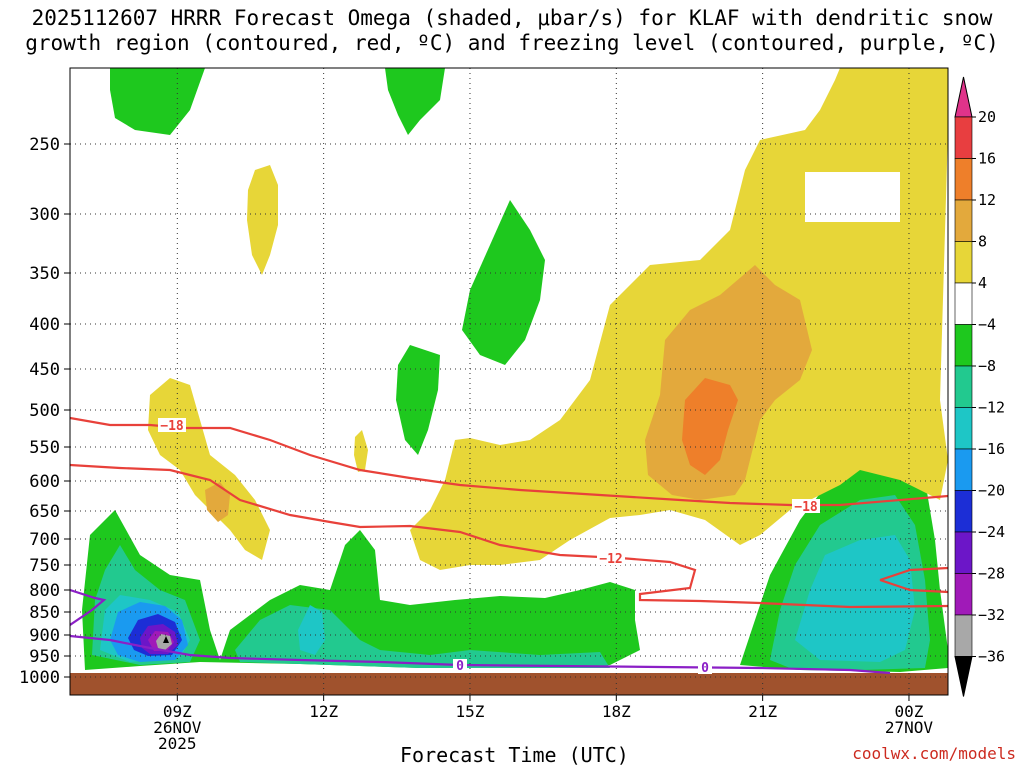 This screenshot has height=768, width=1024. Describe the element at coordinates (177, 743) in the screenshot. I see `x-tick-label-0-2: 2025` at that location.